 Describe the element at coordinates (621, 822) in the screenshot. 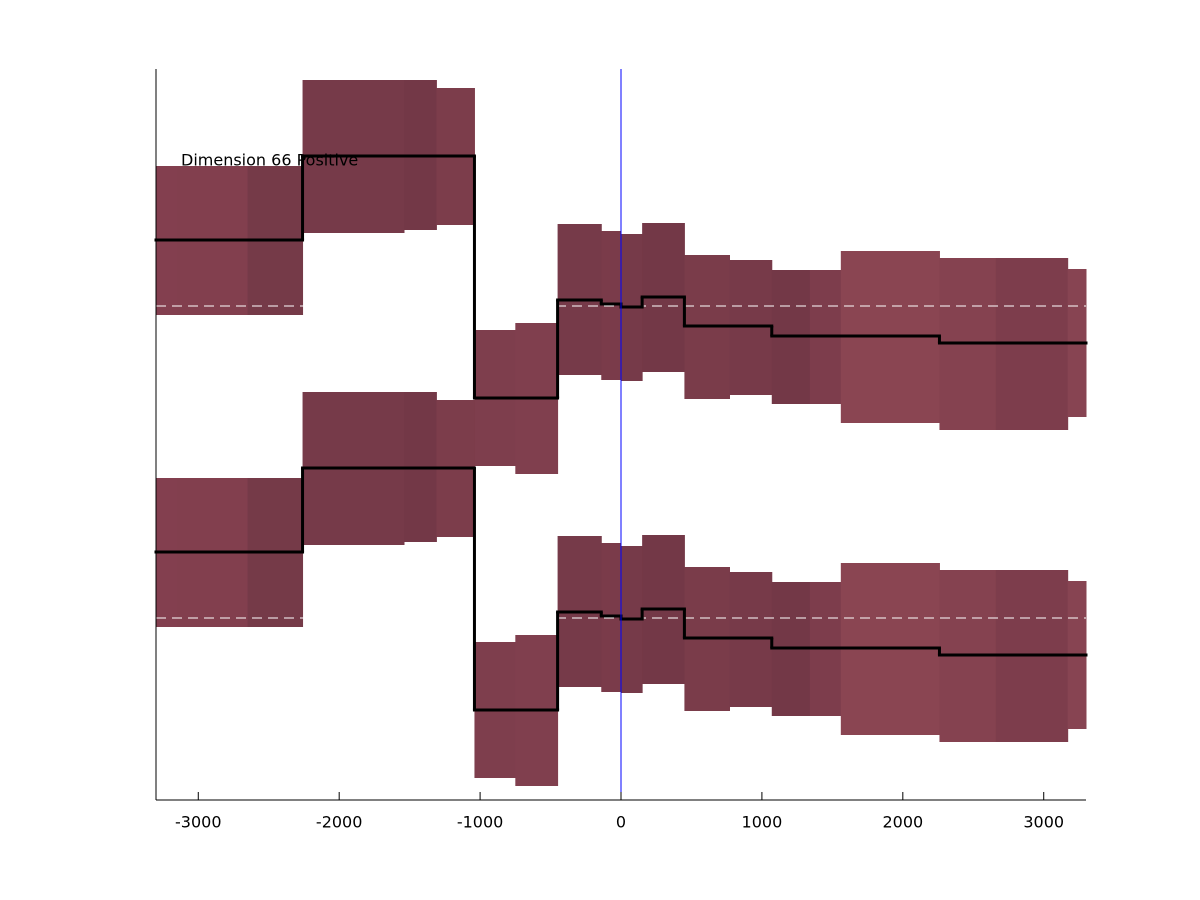

I see `x-tick-label: 0` at that location.